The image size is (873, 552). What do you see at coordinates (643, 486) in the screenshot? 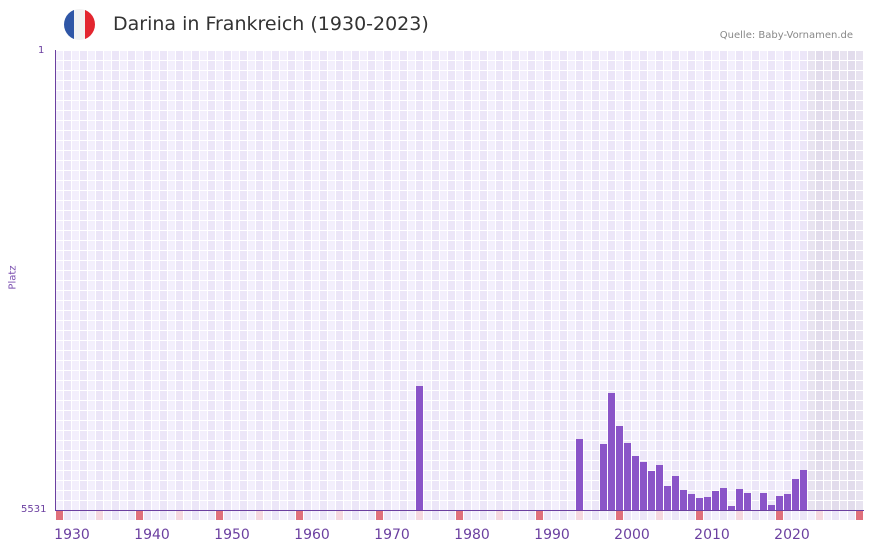
I see `bar-2001` at bounding box center [643, 486].